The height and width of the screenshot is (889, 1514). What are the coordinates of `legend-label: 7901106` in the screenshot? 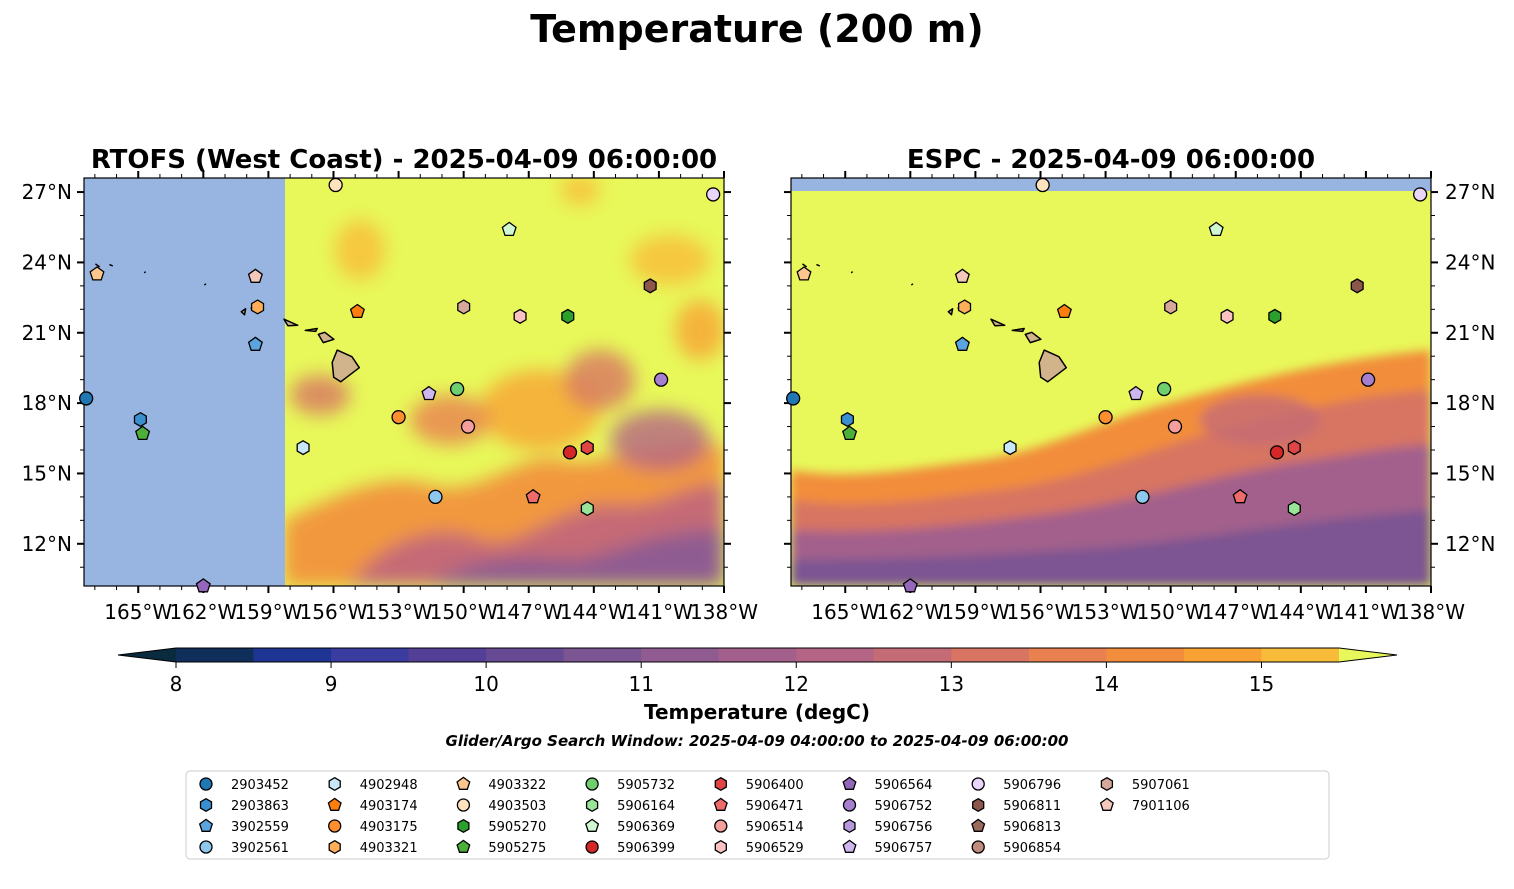 It's located at (1161, 806).